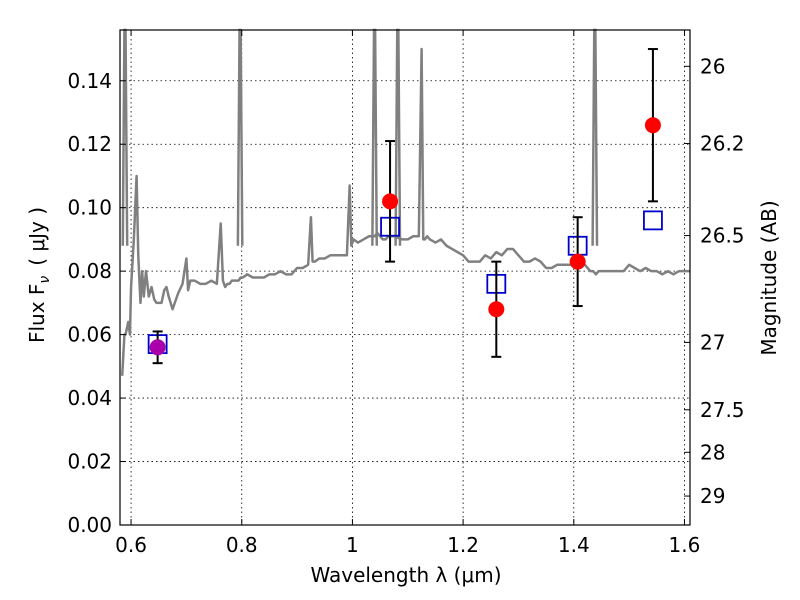  What do you see at coordinates (131, 545) in the screenshot?
I see `x-tick-label: 0.6` at bounding box center [131, 545].